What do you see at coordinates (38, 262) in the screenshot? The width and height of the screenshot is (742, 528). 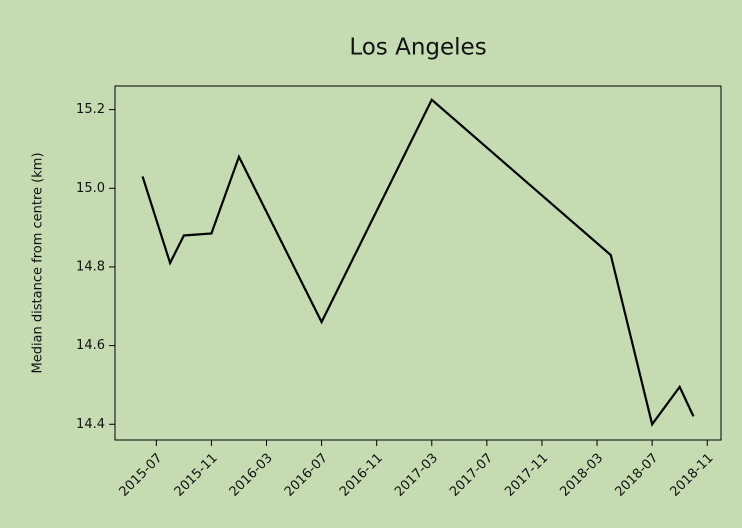 I see `y-axis-label: Median distance from centre (km)` at bounding box center [38, 262].